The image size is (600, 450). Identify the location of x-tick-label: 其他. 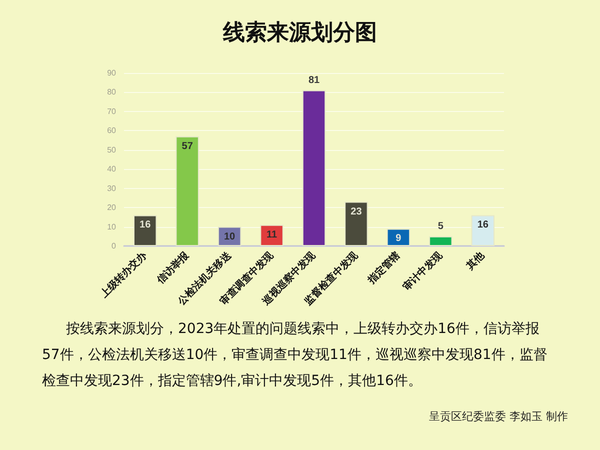
(475, 260).